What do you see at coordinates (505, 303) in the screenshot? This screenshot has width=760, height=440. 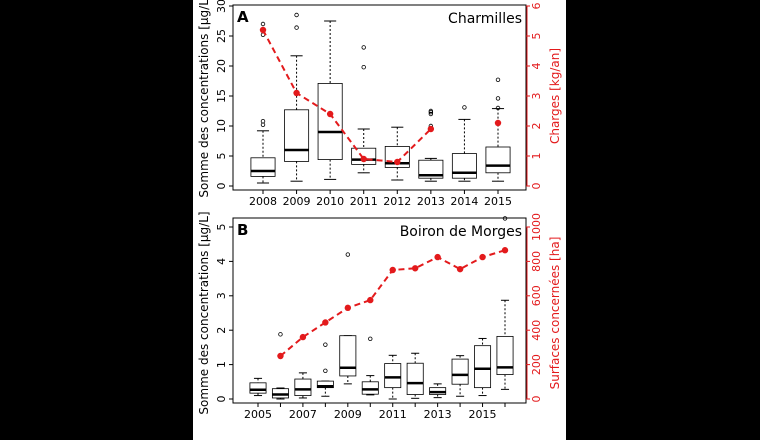 I see `box-2016` at bounding box center [505, 303].